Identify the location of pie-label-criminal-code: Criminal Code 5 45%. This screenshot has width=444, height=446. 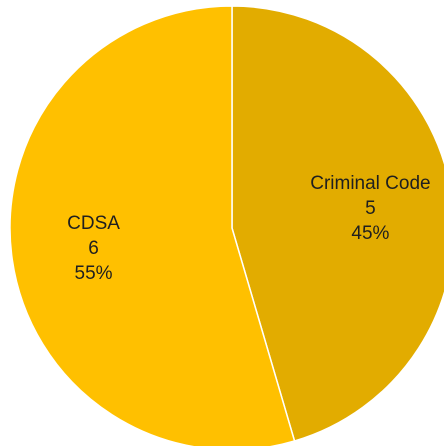
(370, 208).